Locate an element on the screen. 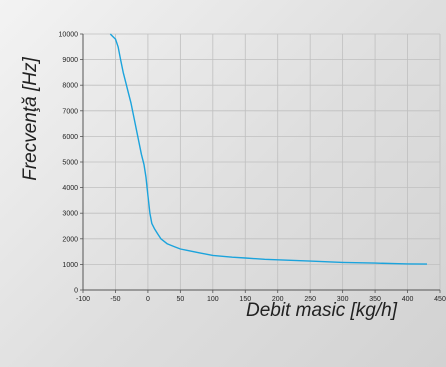 This screenshot has height=367, width=446. x-tick-label: 50 is located at coordinates (180, 299).